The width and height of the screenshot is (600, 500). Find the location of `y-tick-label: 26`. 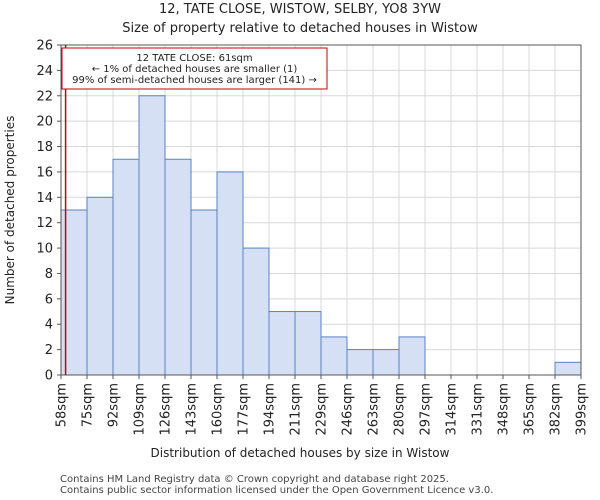

y-tick-label: 26 is located at coordinates (44, 46).